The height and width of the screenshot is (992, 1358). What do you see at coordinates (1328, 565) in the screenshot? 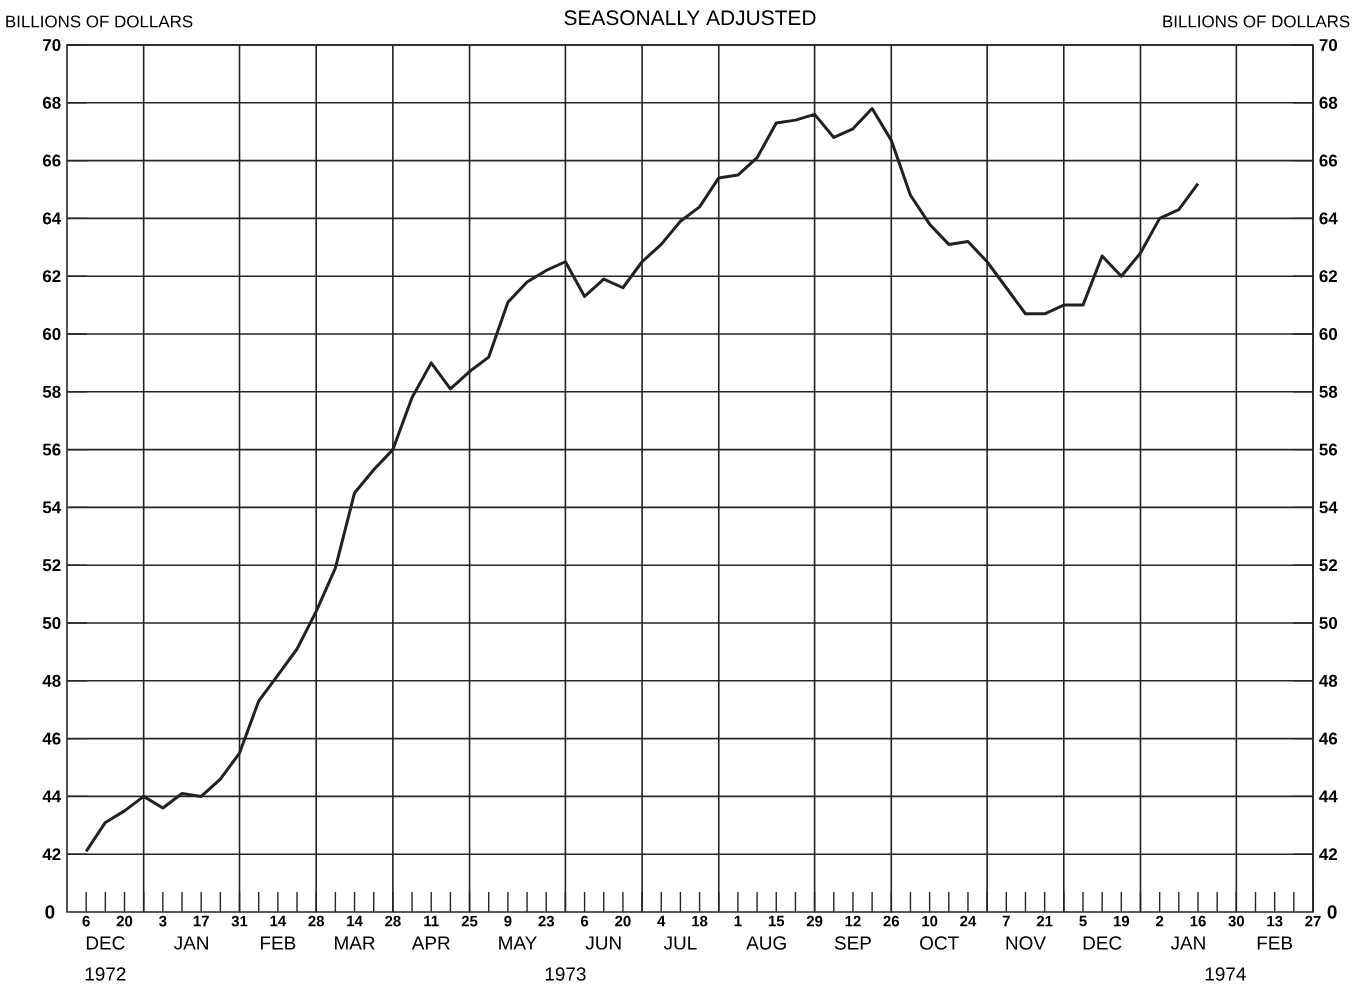
I see `y2-tick-label: 52` at bounding box center [1328, 565].